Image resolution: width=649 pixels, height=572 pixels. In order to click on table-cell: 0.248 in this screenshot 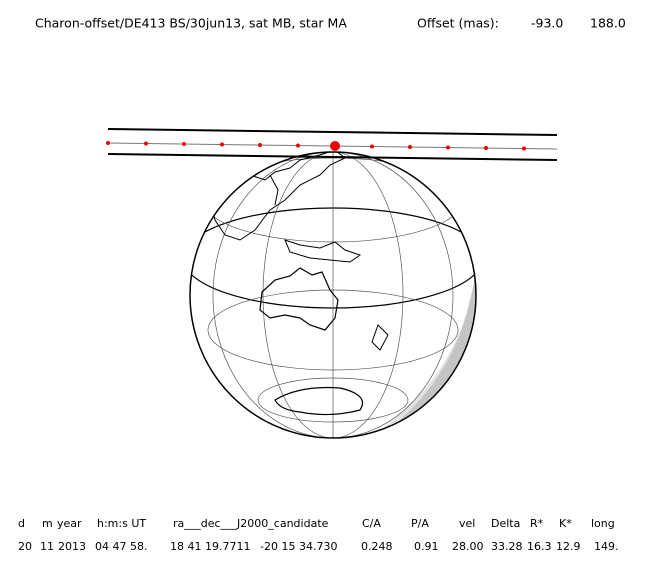, I will do `click(377, 546)`.